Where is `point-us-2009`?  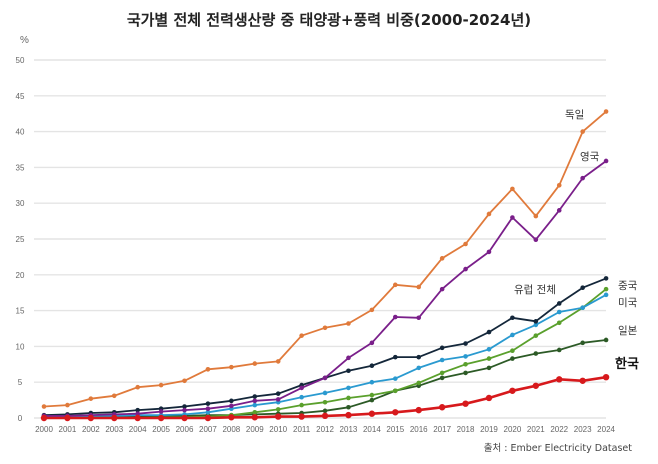 point-us-2009 is located at coordinates (255, 405).